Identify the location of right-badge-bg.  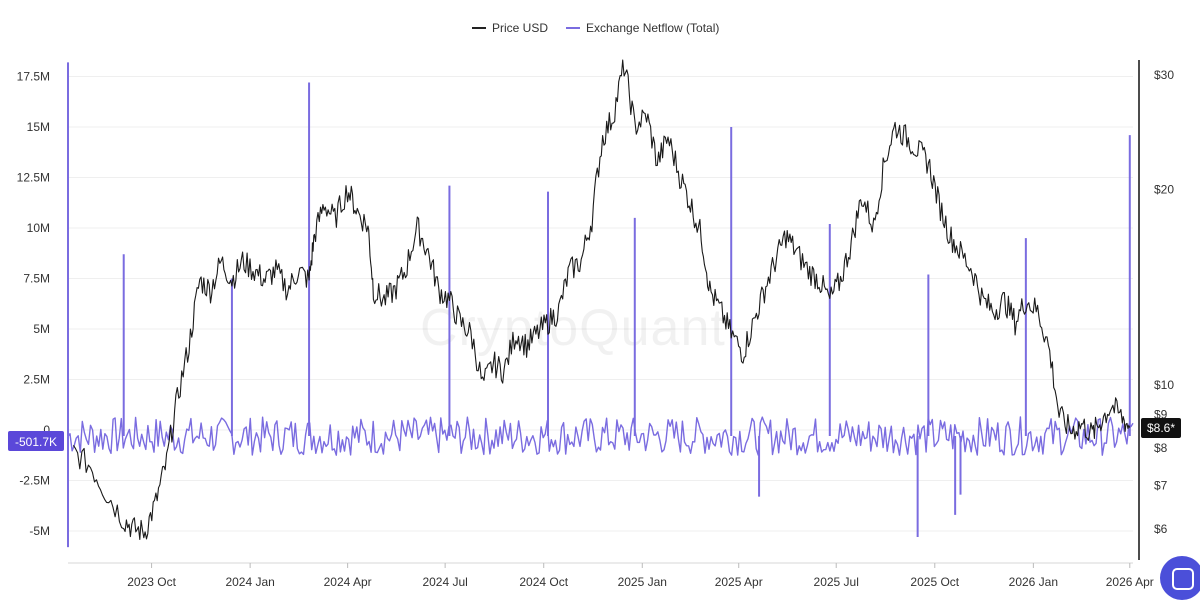
(1161, 428).